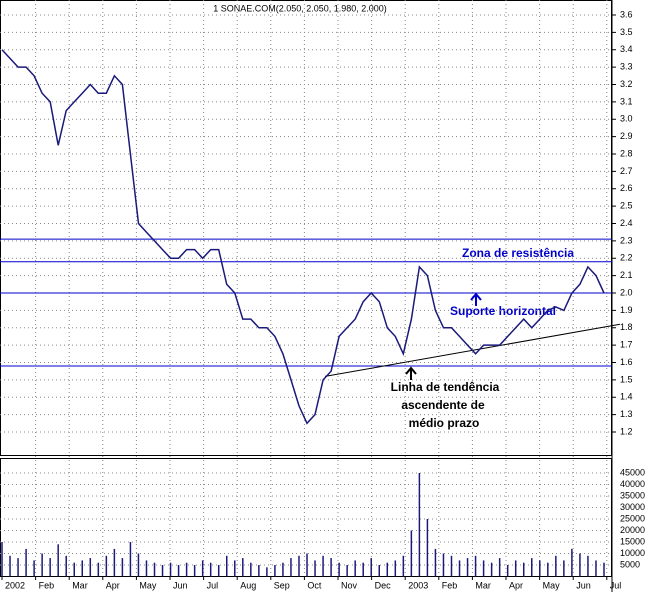 This screenshot has width=661, height=597. I want to click on y-tick-label: 1.4, so click(626, 397).